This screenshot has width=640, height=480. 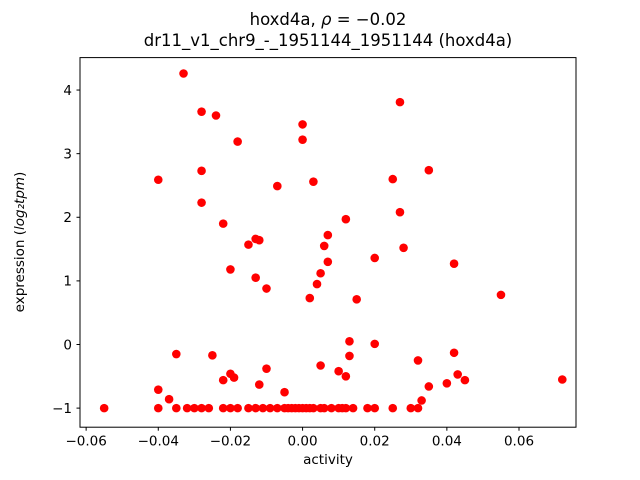 What do you see at coordinates (328, 460) in the screenshot?
I see `x-axis-label: activity` at bounding box center [328, 460].